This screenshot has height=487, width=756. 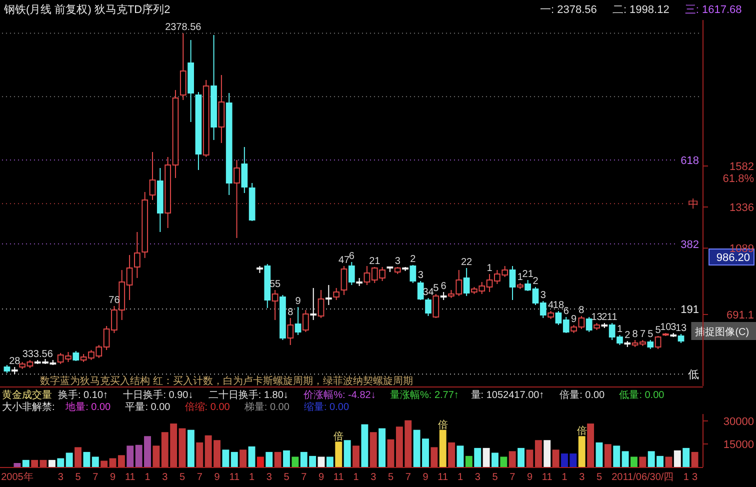 What do you see at coordinates (17, 477) in the screenshot?
I see `x-tick-label: 2005年` at bounding box center [17, 477].